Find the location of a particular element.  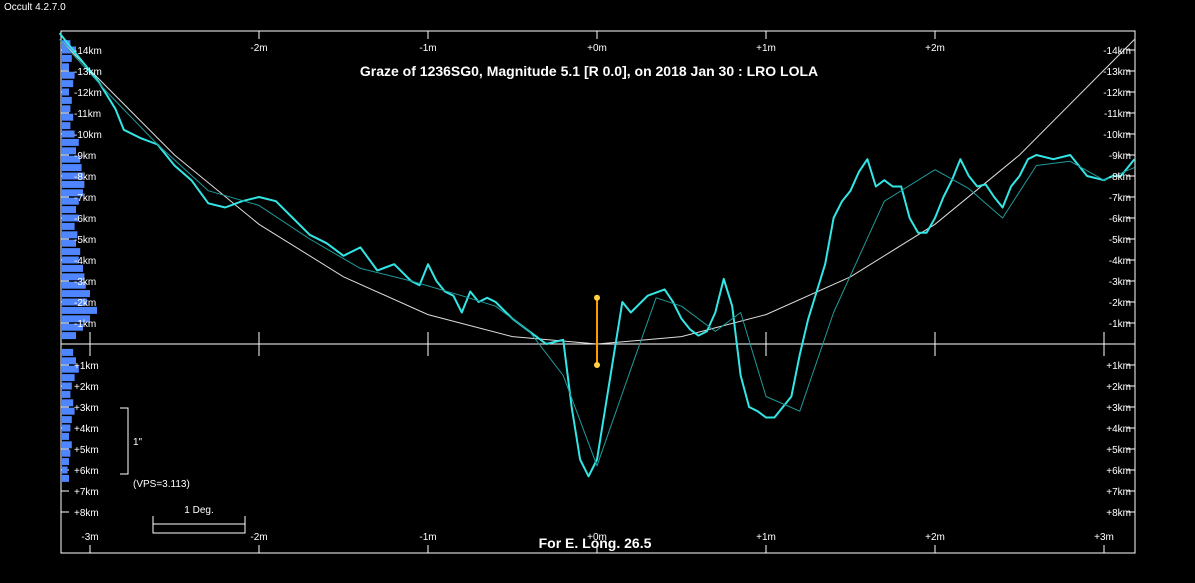

x-tick-label-top: -2m is located at coordinates (258, 48).